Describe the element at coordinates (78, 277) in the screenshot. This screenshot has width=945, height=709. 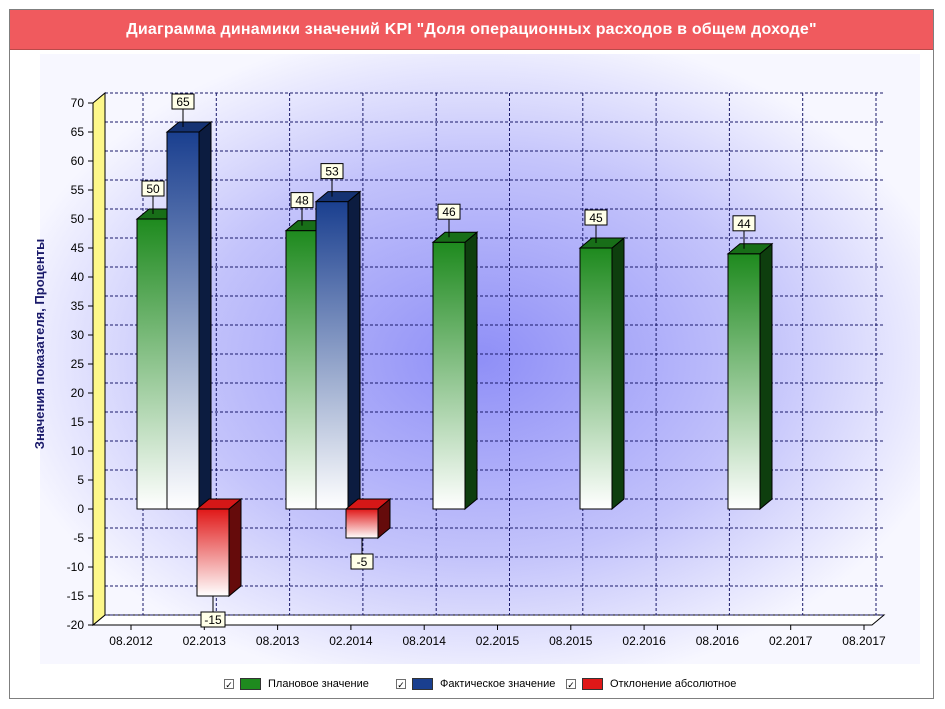
I see `y-tick-label: 40` at that location.